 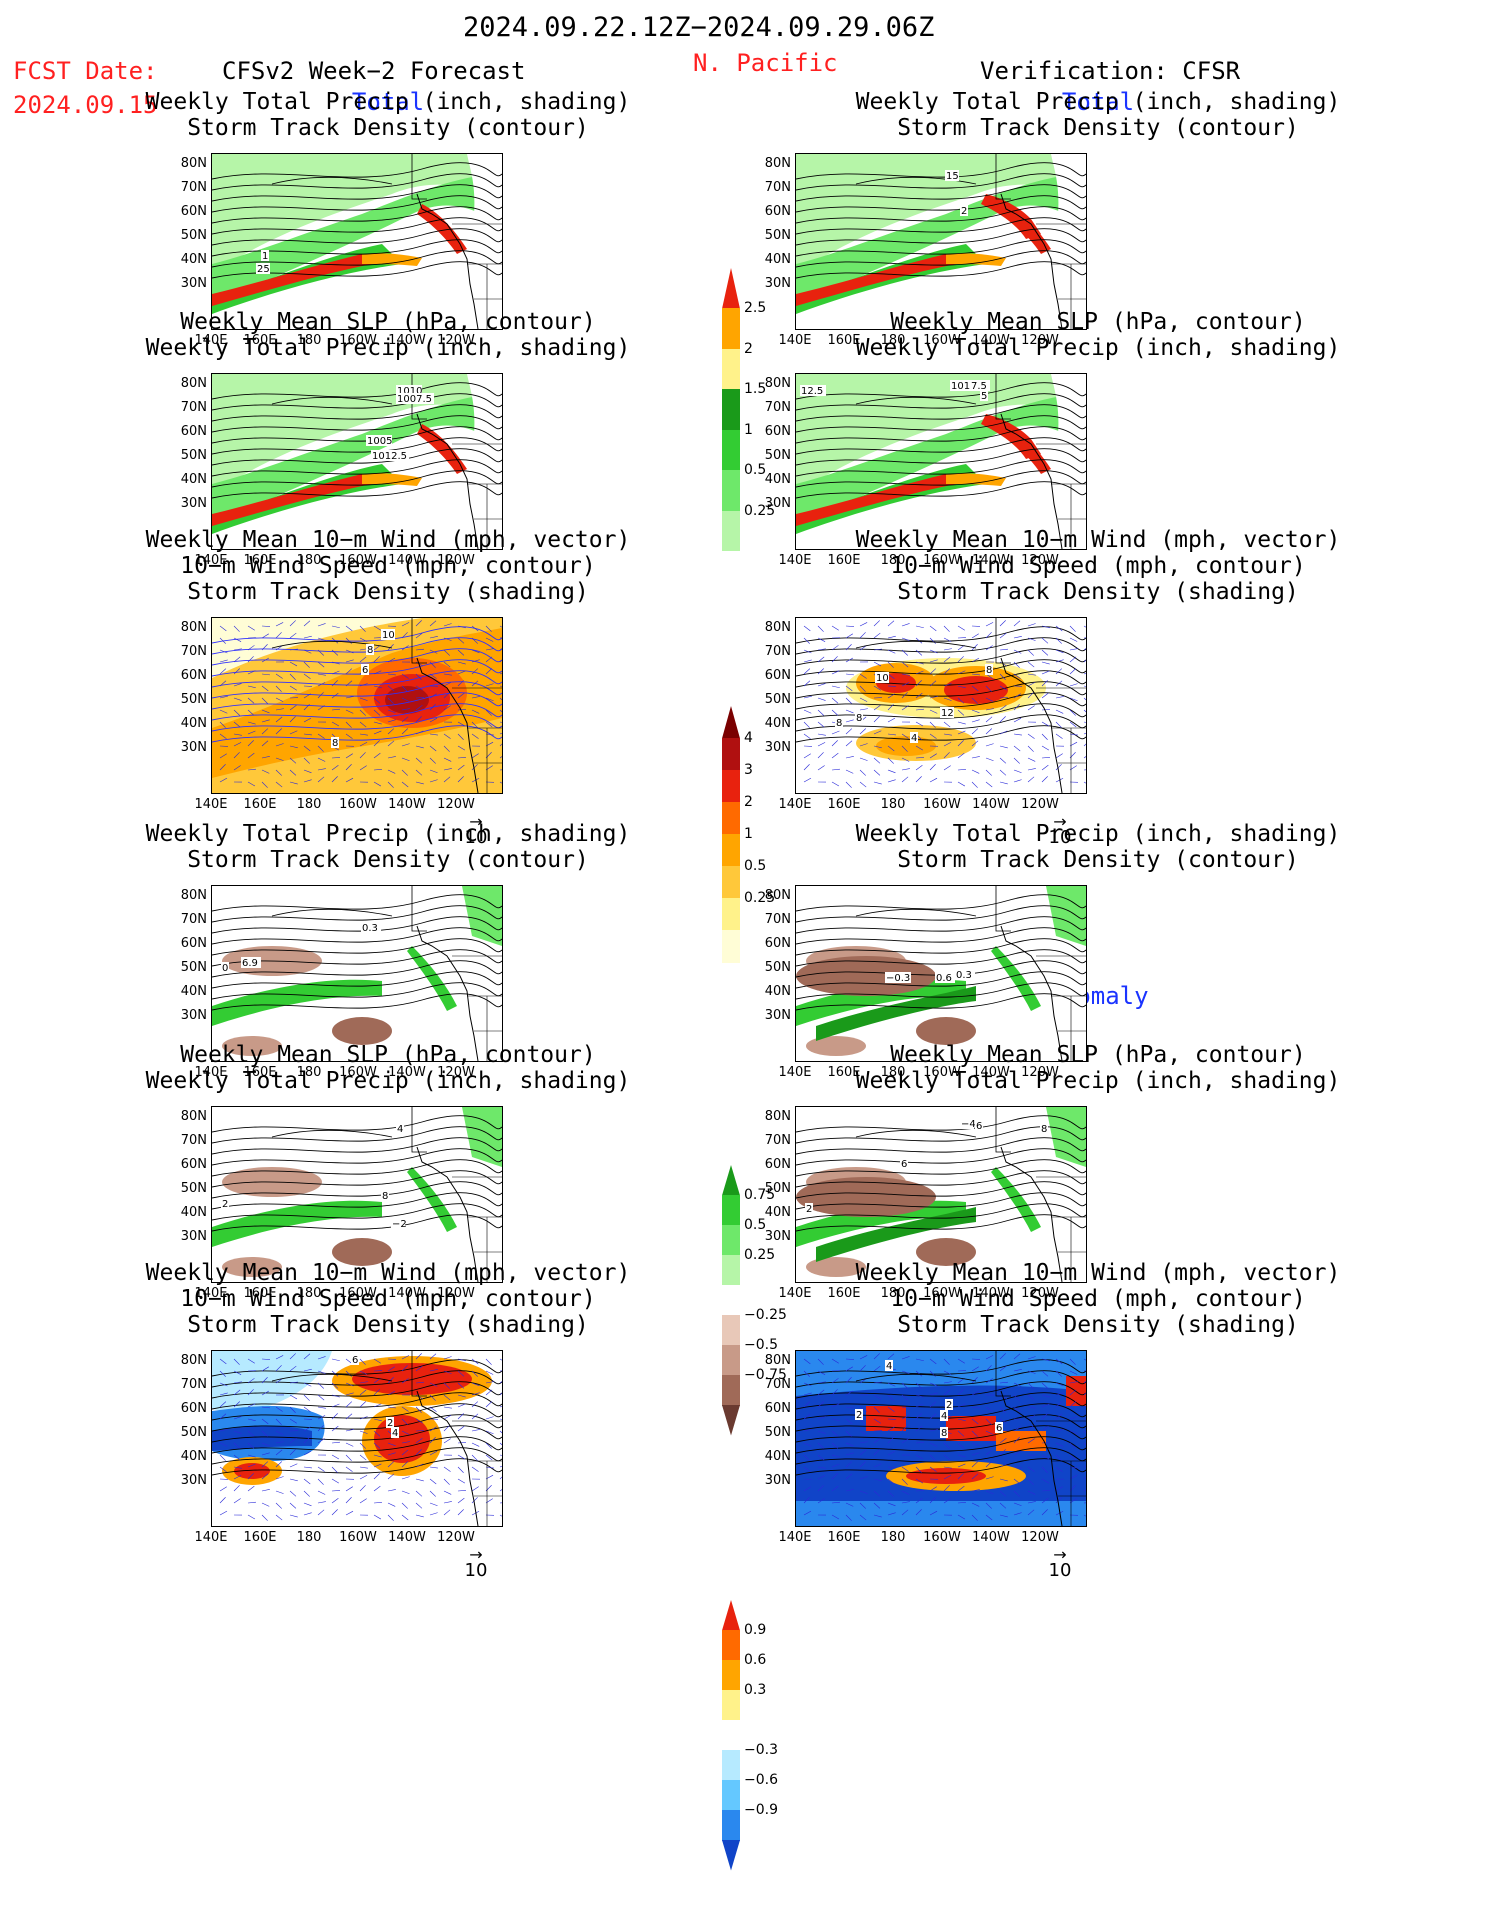 I want to click on lat-label-a1r-3: 50N, so click(x=777, y=967).